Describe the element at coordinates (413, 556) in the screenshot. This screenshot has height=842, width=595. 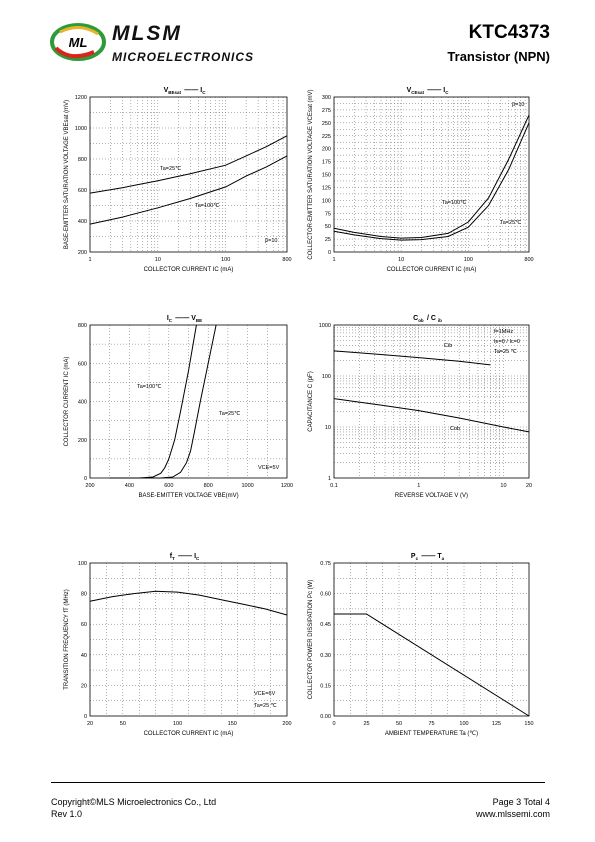
I see `chart-title-main: P` at that location.